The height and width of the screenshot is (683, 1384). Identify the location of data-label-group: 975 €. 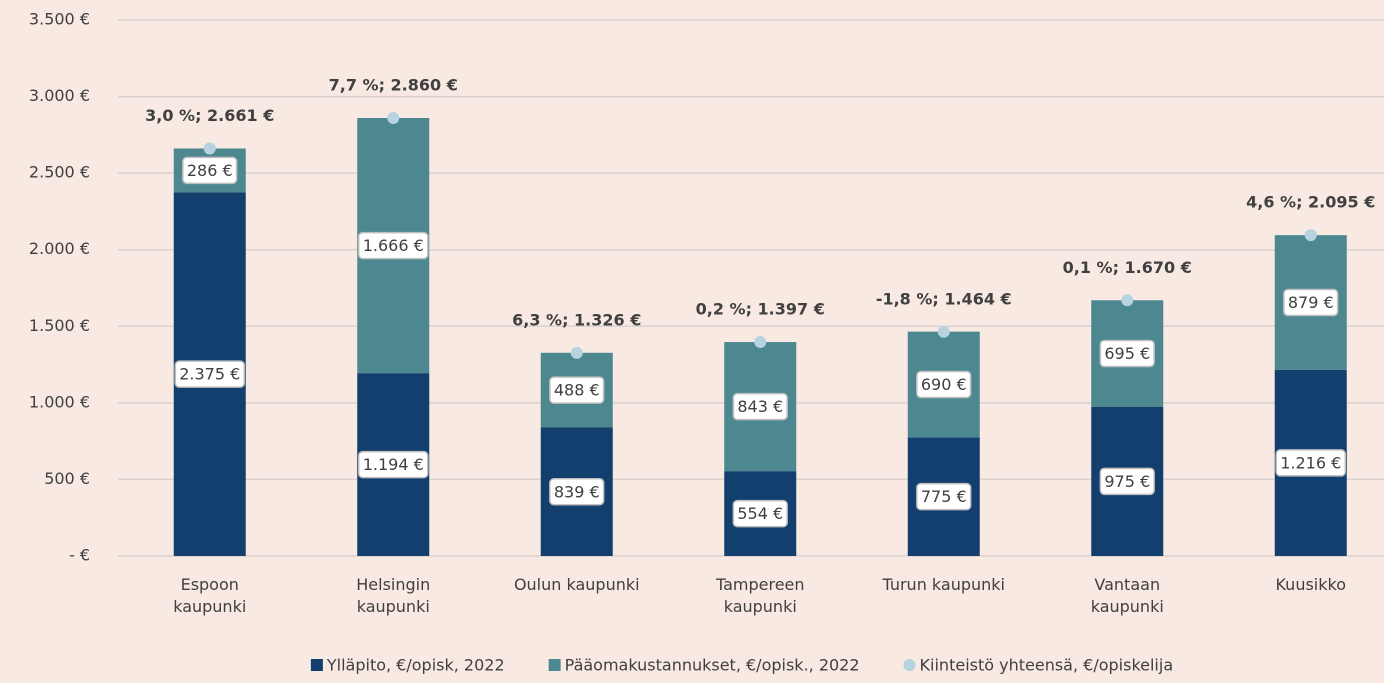
(1127, 481).